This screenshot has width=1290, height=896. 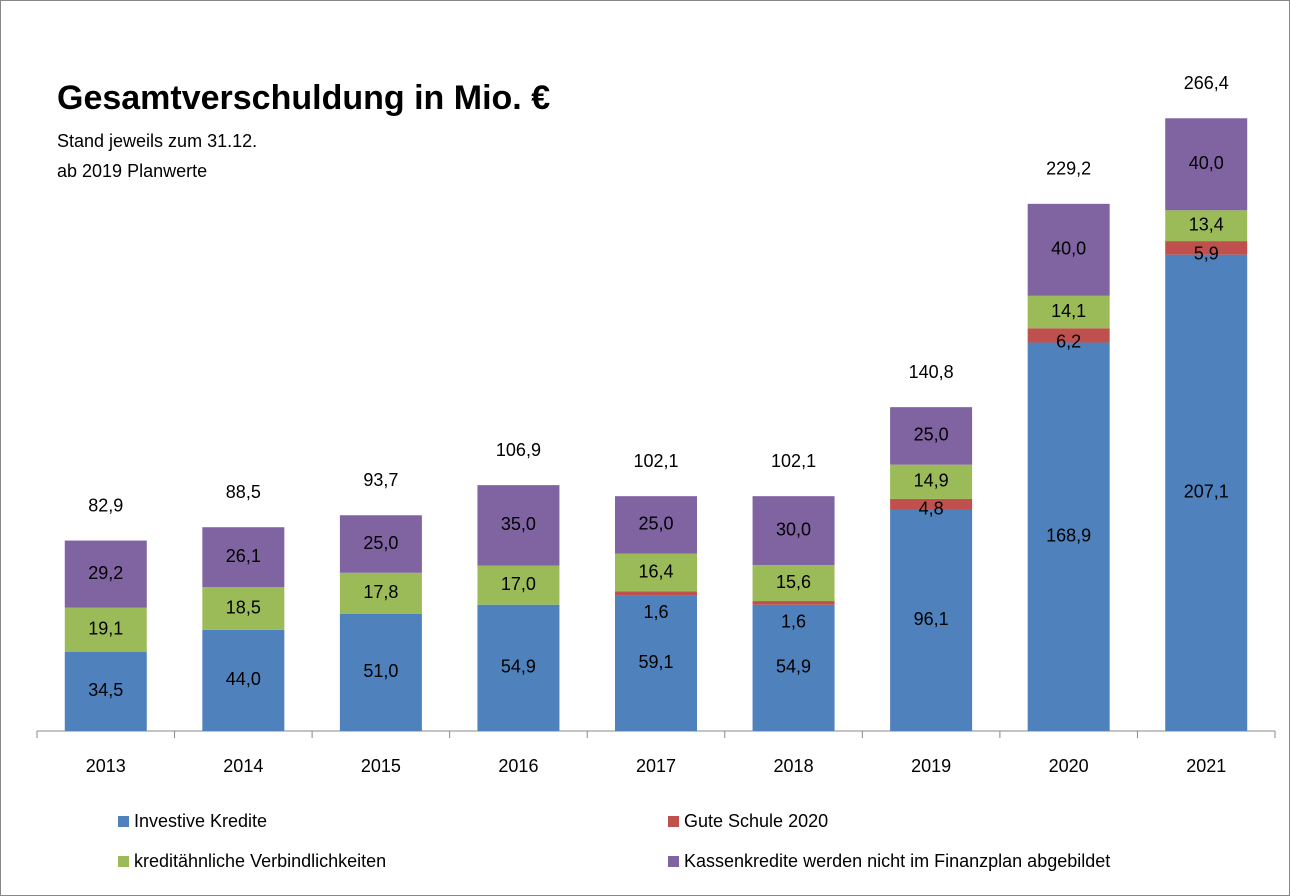 What do you see at coordinates (105, 505) in the screenshot?
I see `total-label: 82,9` at bounding box center [105, 505].